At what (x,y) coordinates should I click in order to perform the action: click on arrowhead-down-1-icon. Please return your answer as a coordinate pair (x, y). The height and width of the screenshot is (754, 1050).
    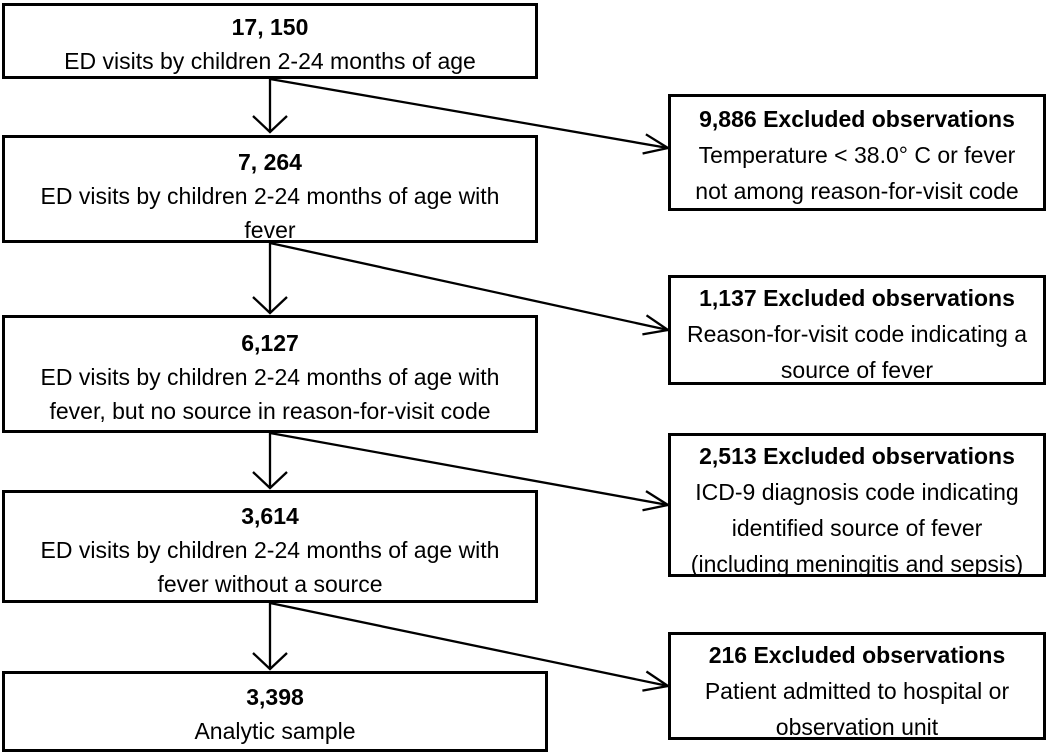
    Looking at the image, I should click on (270, 124).